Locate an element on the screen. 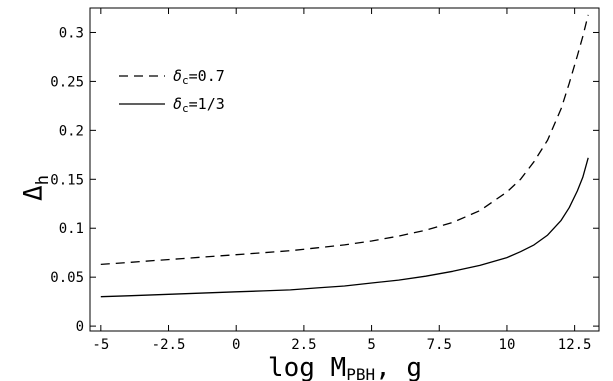 Image resolution: width=613 pixels, height=381 pixels. y-tick-label: 0.25 is located at coordinates (67, 82).